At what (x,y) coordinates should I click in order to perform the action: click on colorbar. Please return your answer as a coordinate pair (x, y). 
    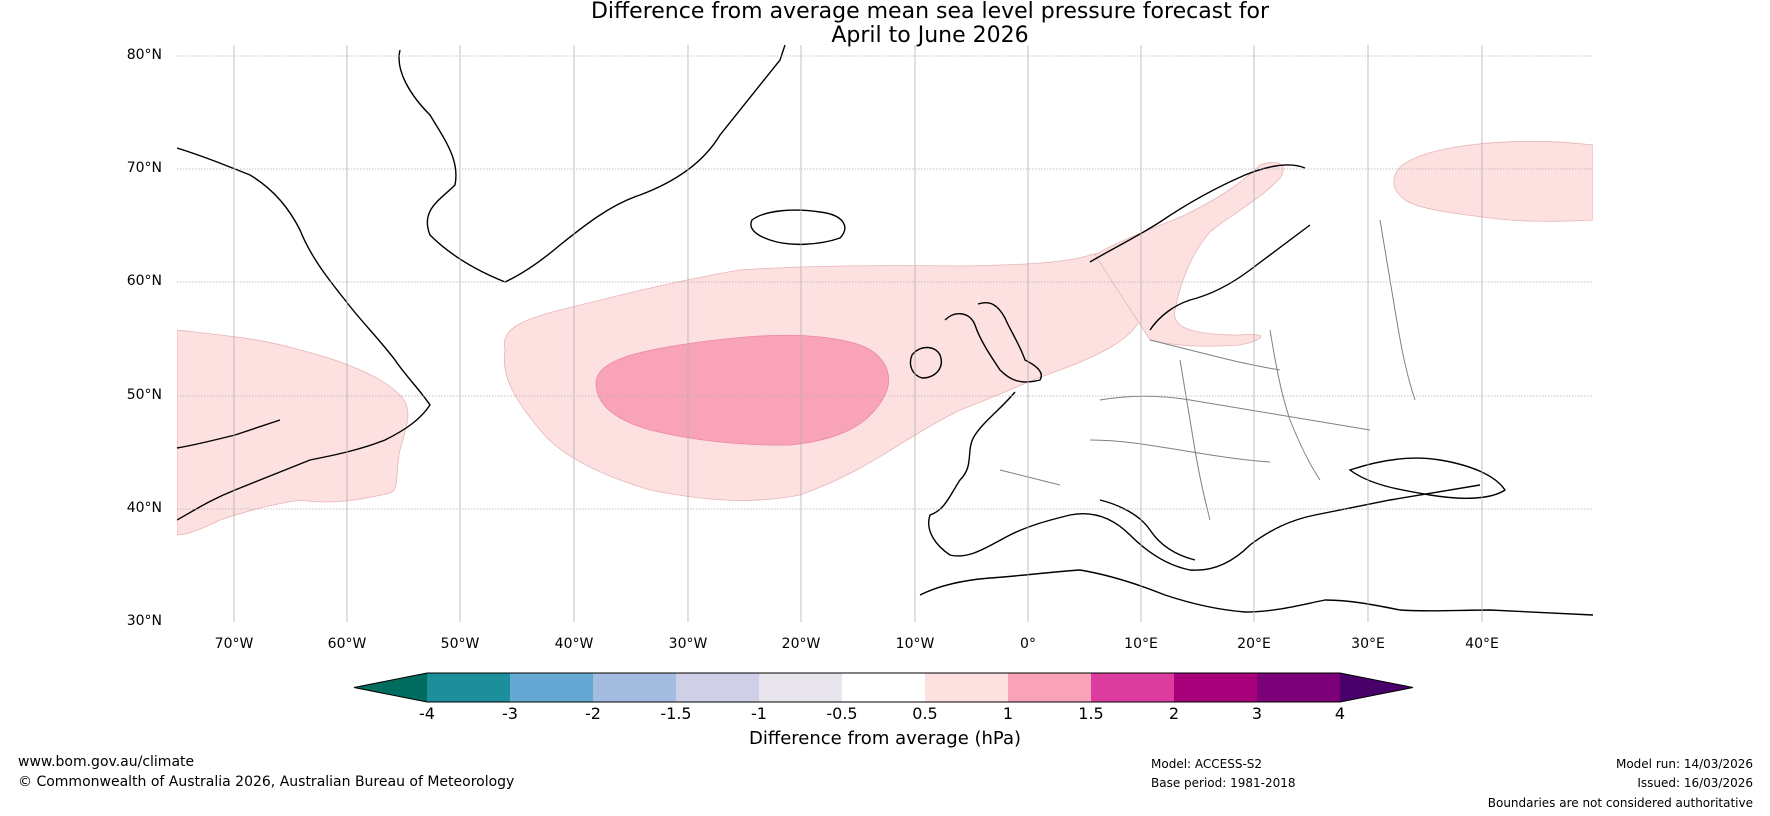
    Looking at the image, I should click on (883, 687).